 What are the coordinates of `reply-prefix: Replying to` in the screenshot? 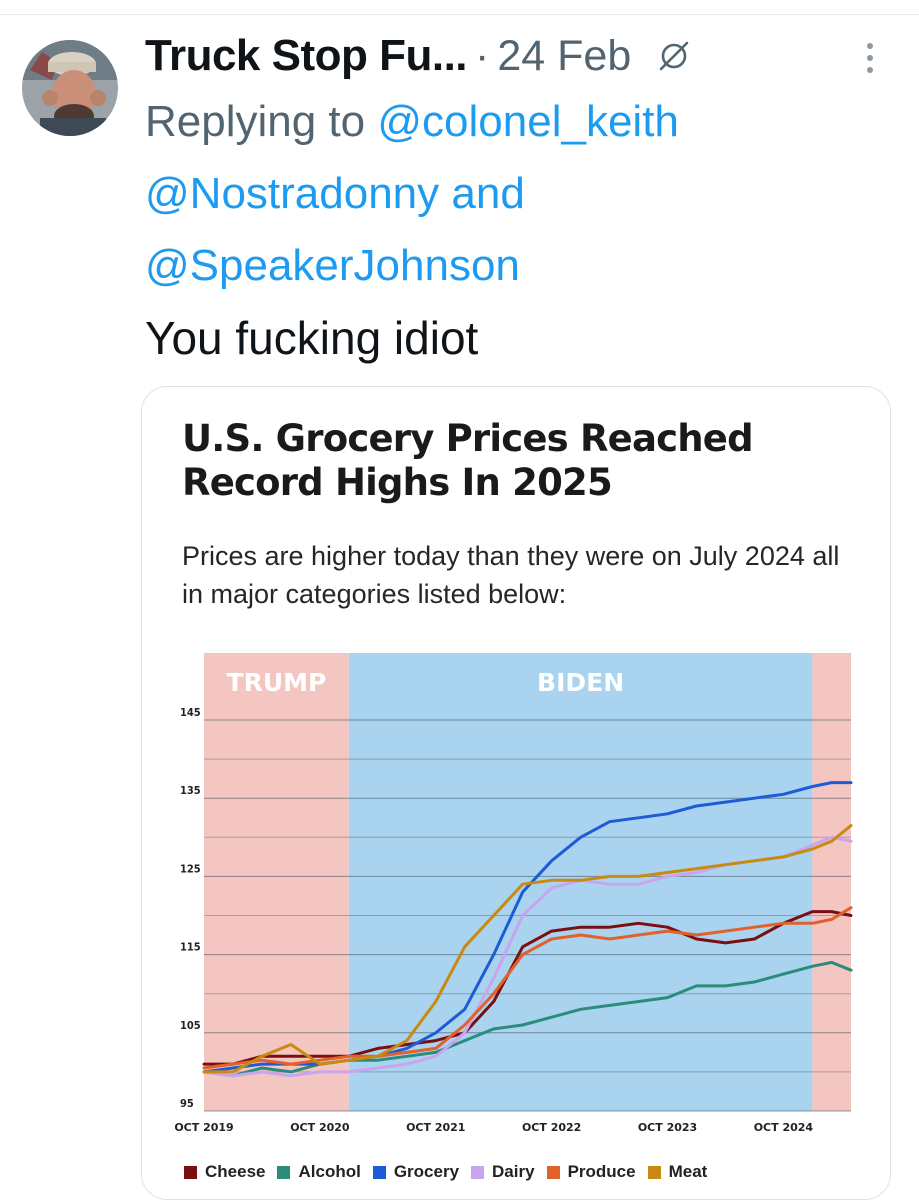 It's located at (255, 121).